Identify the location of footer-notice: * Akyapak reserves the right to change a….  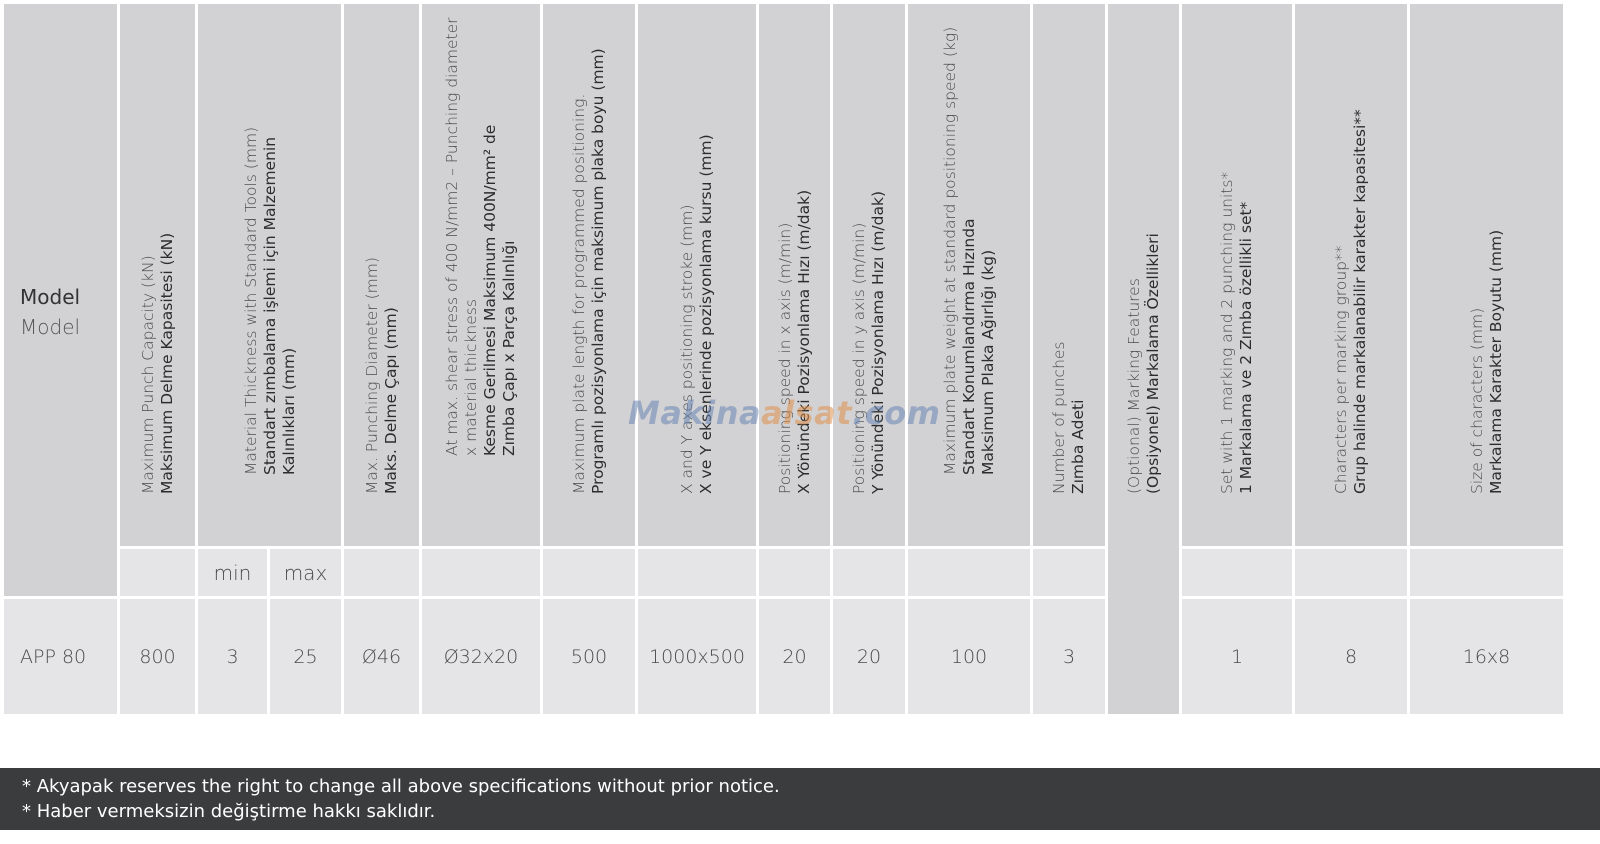
(800, 799).